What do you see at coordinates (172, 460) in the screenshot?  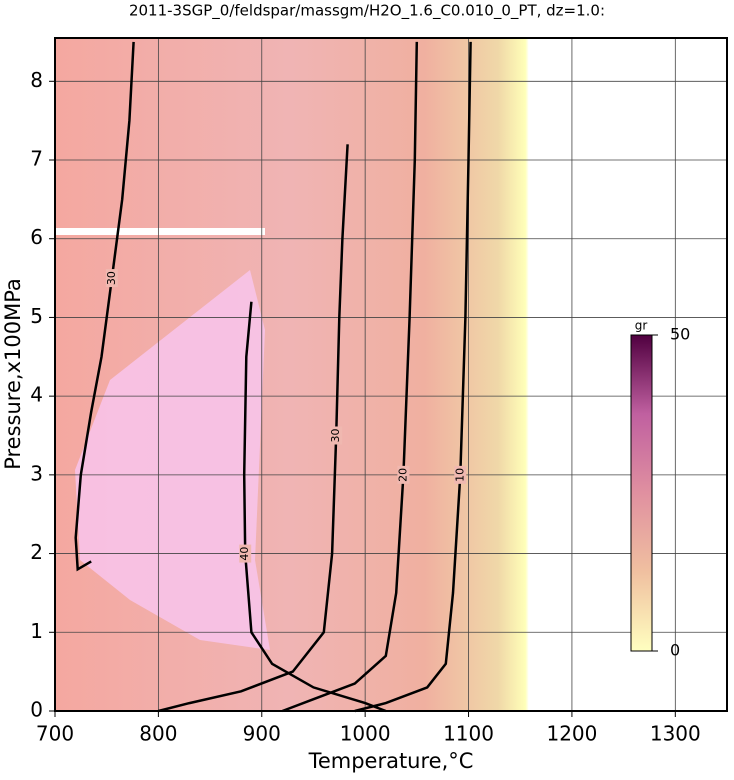 I see `field-region` at bounding box center [172, 460].